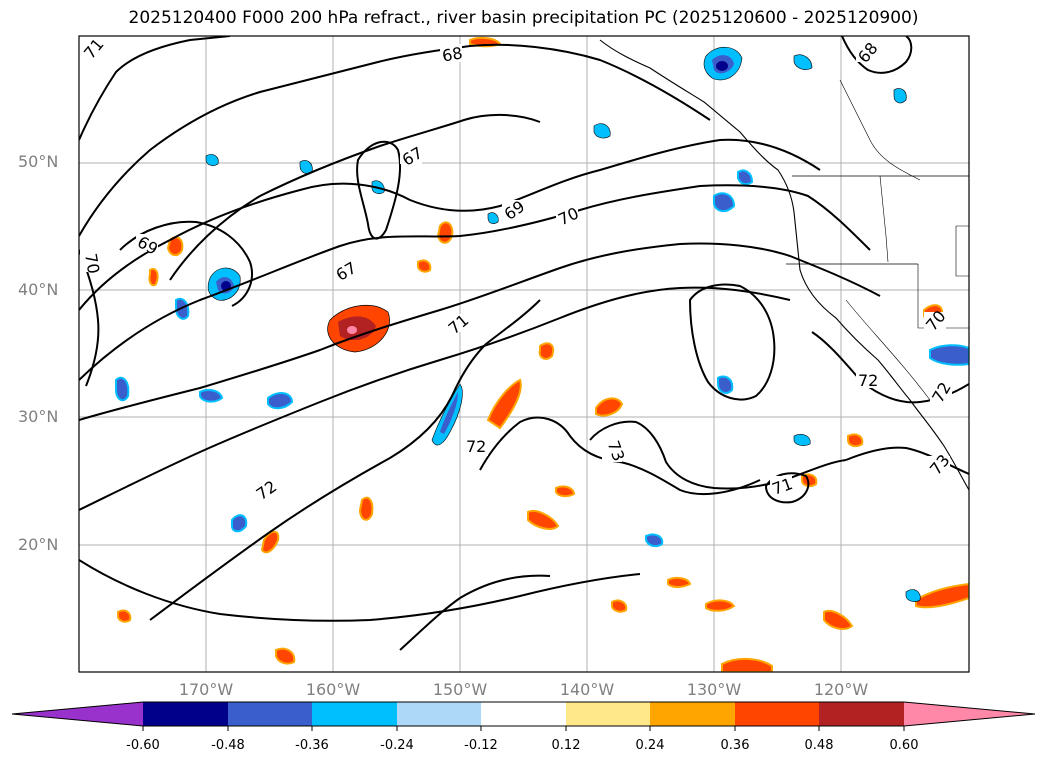 The width and height of the screenshot is (1047, 765). I want to click on colorbar-tick-label: 0.12, so click(566, 745).